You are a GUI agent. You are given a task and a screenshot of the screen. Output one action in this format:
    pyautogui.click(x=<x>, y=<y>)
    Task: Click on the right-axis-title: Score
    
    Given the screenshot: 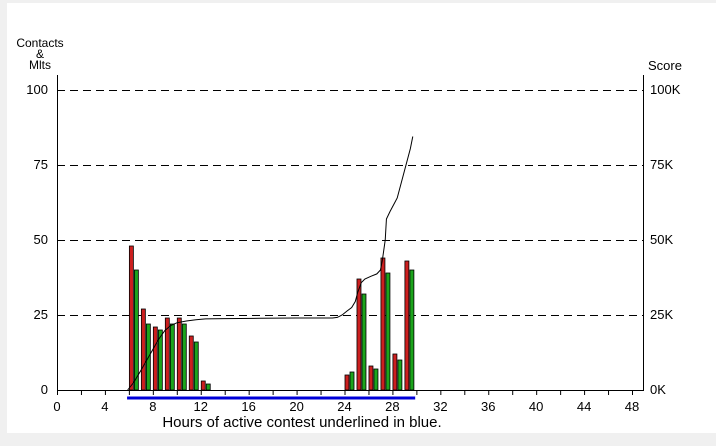 What is the action you would take?
    pyautogui.click(x=665, y=65)
    